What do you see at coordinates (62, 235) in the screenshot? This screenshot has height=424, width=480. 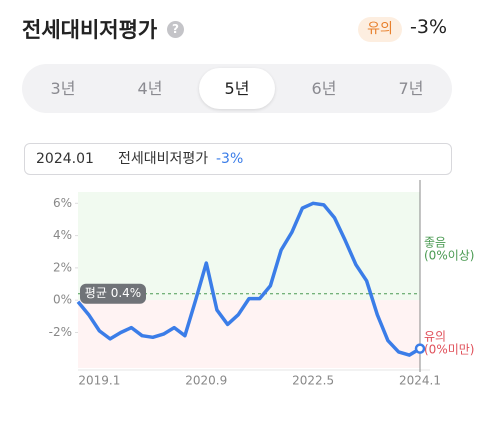 I see `y-tick-label: 4%` at bounding box center [62, 235].